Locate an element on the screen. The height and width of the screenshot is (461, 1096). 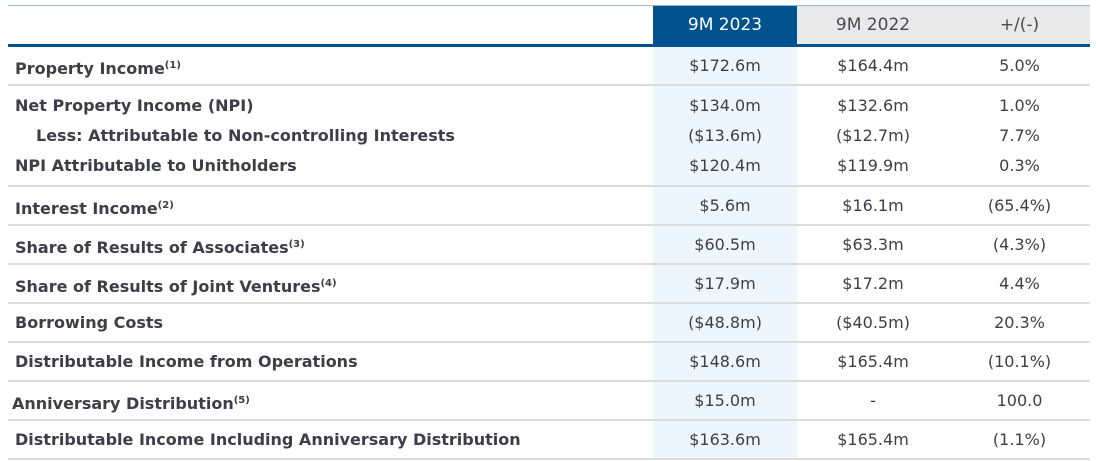
label-text: Distributable Income from Operations is located at coordinates (186, 361).